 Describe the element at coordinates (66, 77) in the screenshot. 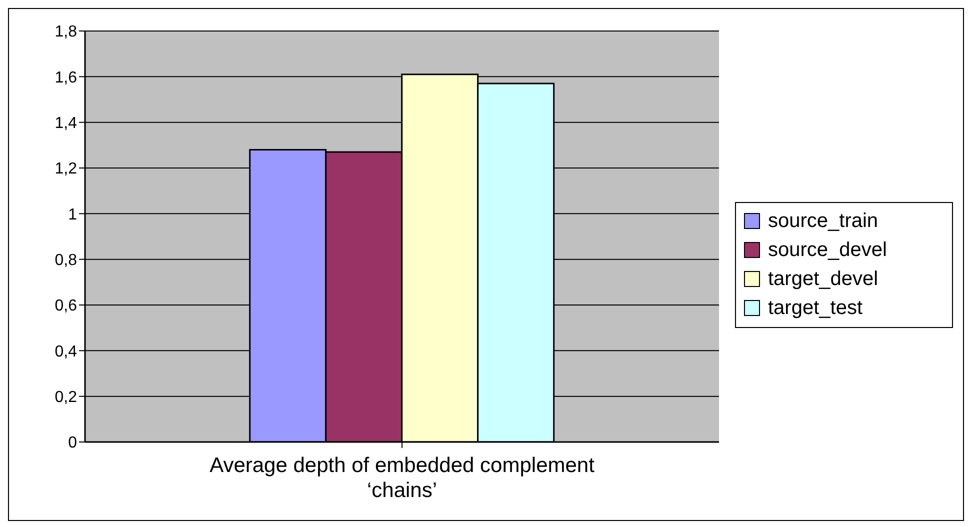

I see `y-tick-label: 1,6` at that location.